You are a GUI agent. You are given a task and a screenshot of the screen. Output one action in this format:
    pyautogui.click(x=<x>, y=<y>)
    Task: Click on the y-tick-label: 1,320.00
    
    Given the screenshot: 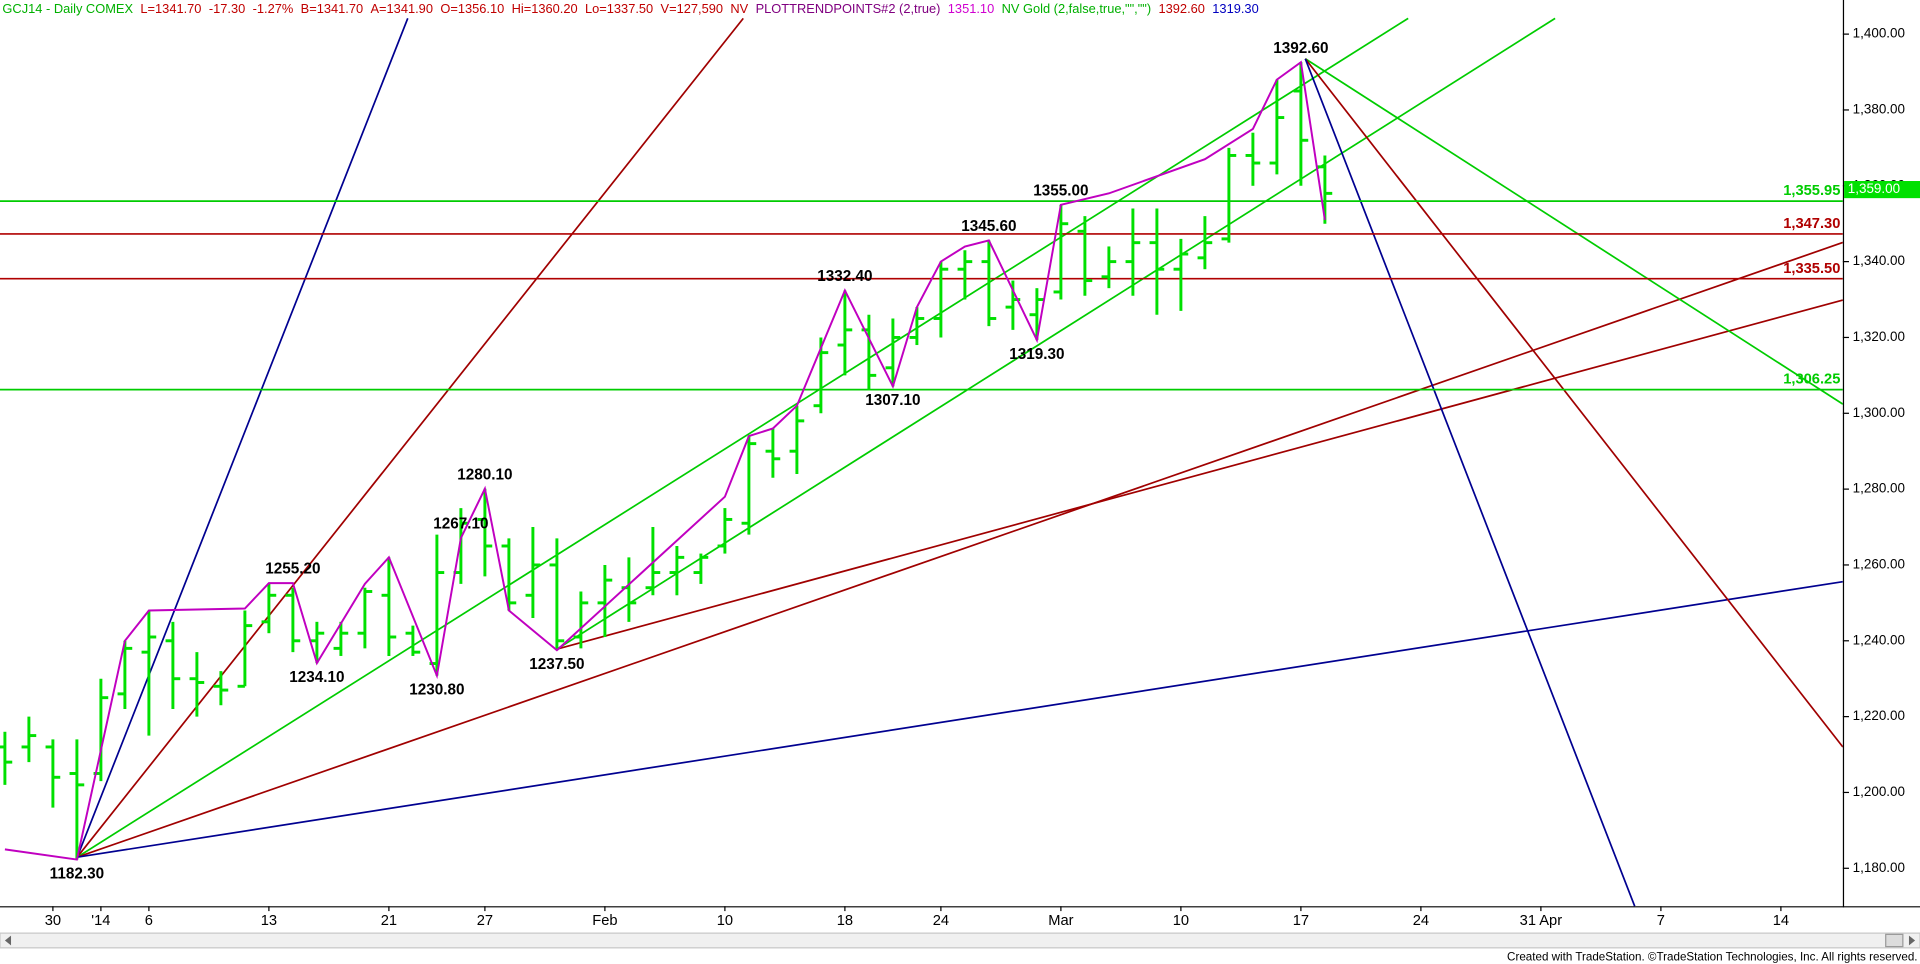 What is the action you would take?
    pyautogui.click(x=1879, y=336)
    